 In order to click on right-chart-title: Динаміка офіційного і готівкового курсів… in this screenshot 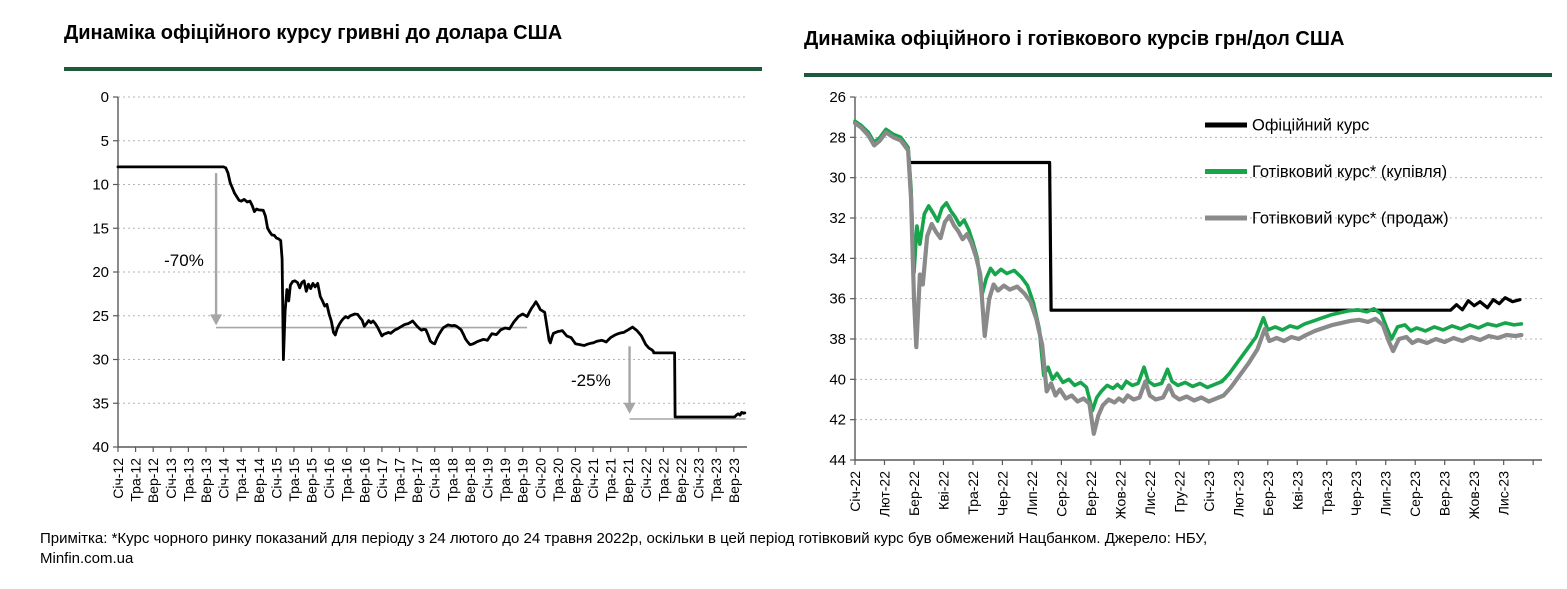, I will do `click(1074, 39)`.